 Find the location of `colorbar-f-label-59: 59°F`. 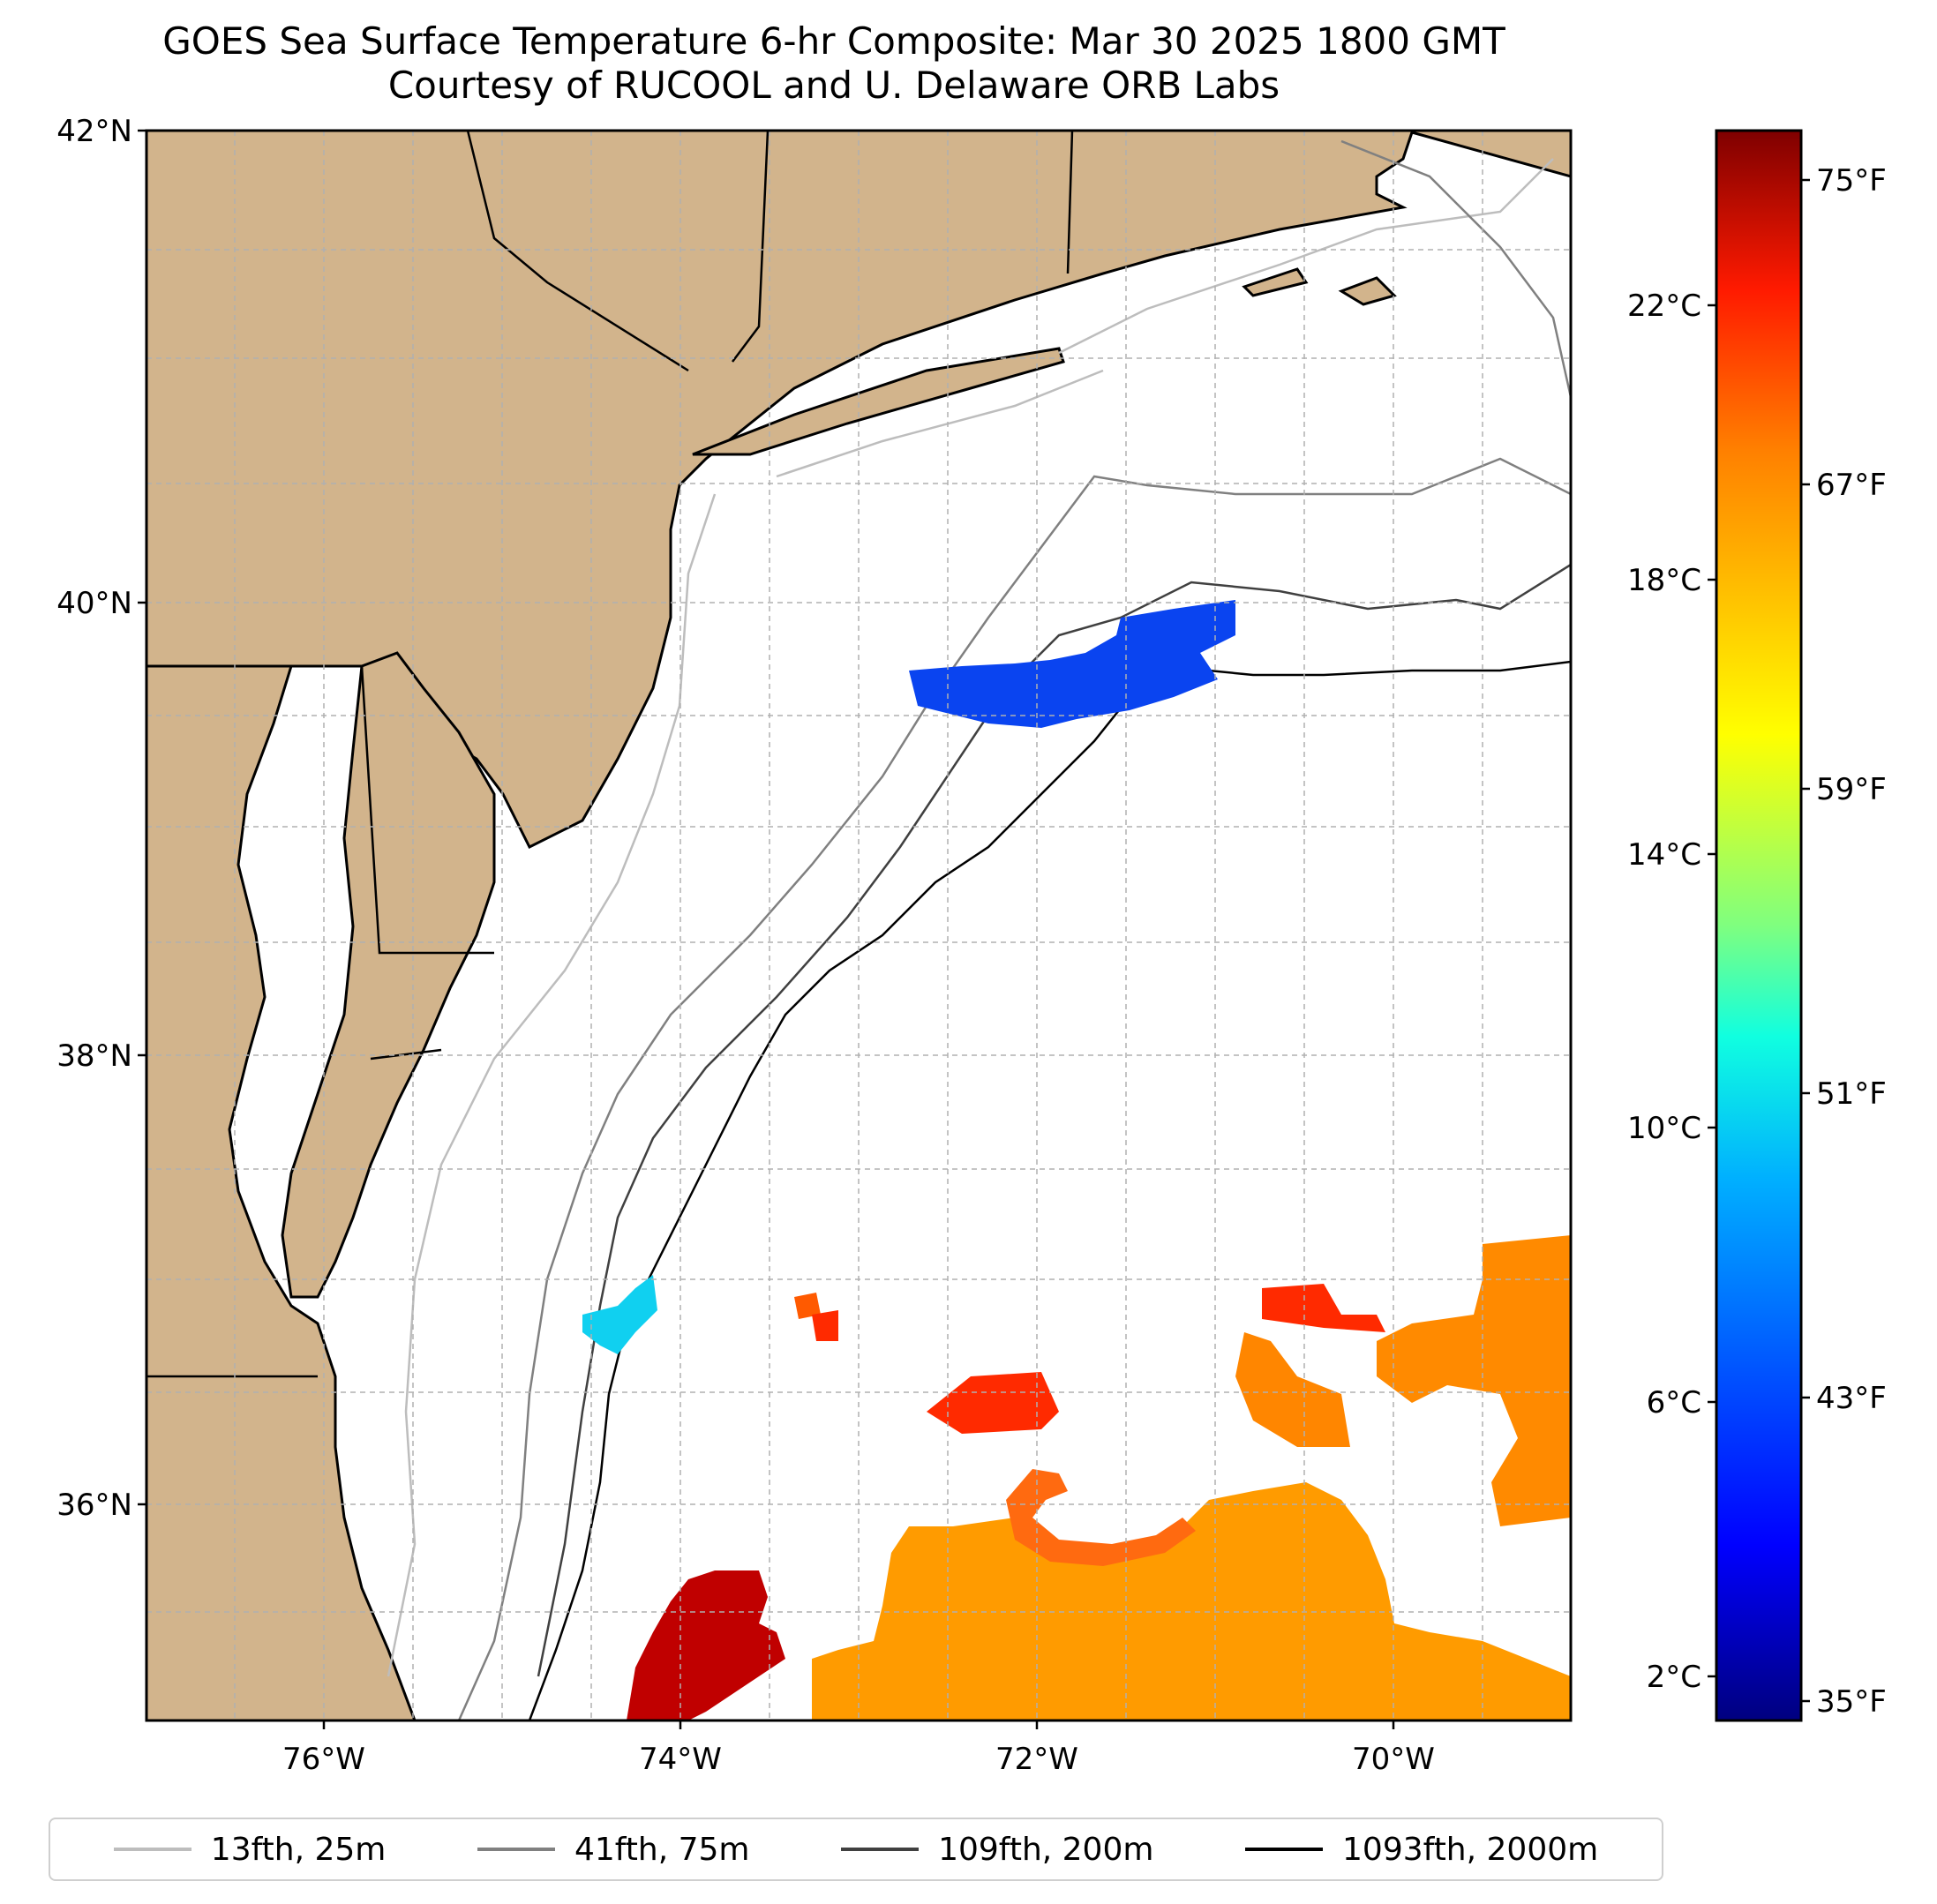

colorbar-f-label-59: 59°F is located at coordinates (1852, 789).